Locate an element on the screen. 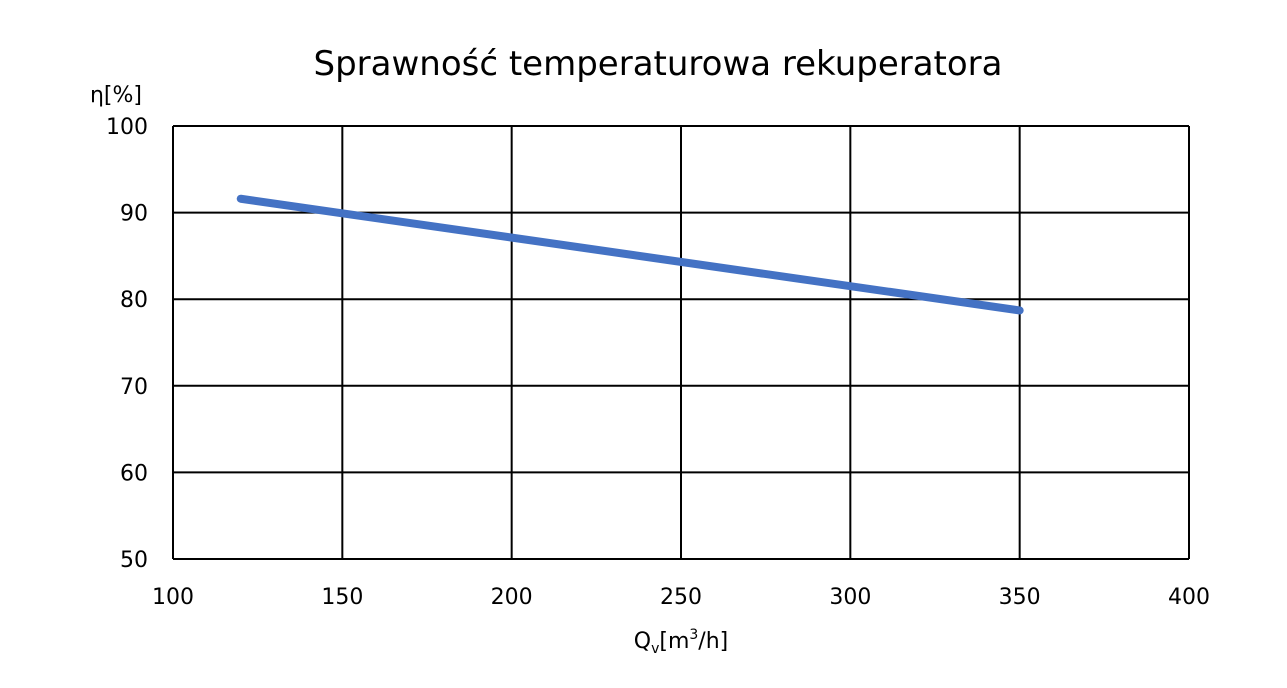 Image resolution: width=1287 pixels, height=688 pixels. x-axis-label-unit-post: /h] is located at coordinates (713, 641).